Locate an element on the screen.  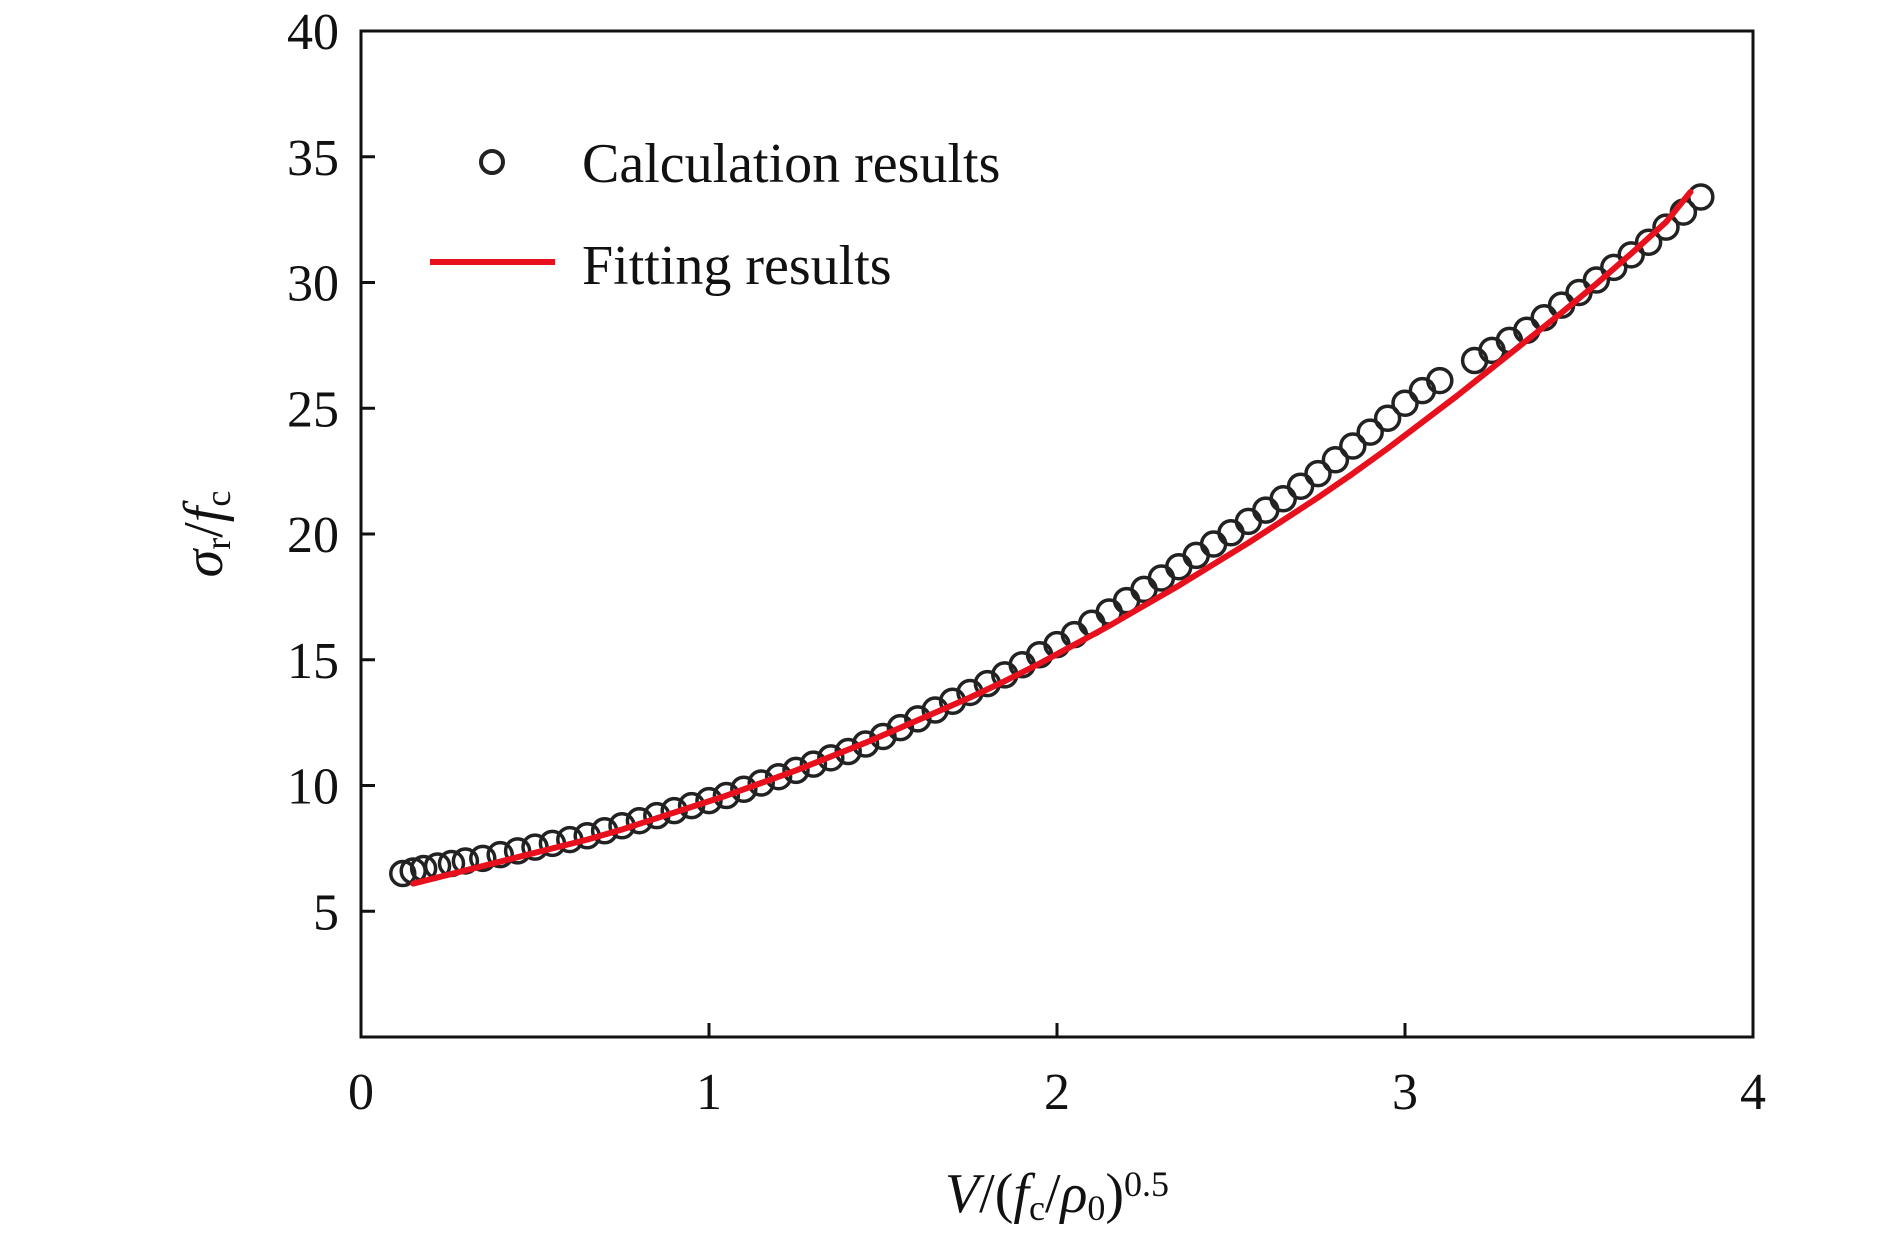
y-tick-label: 30 is located at coordinates (313, 284).